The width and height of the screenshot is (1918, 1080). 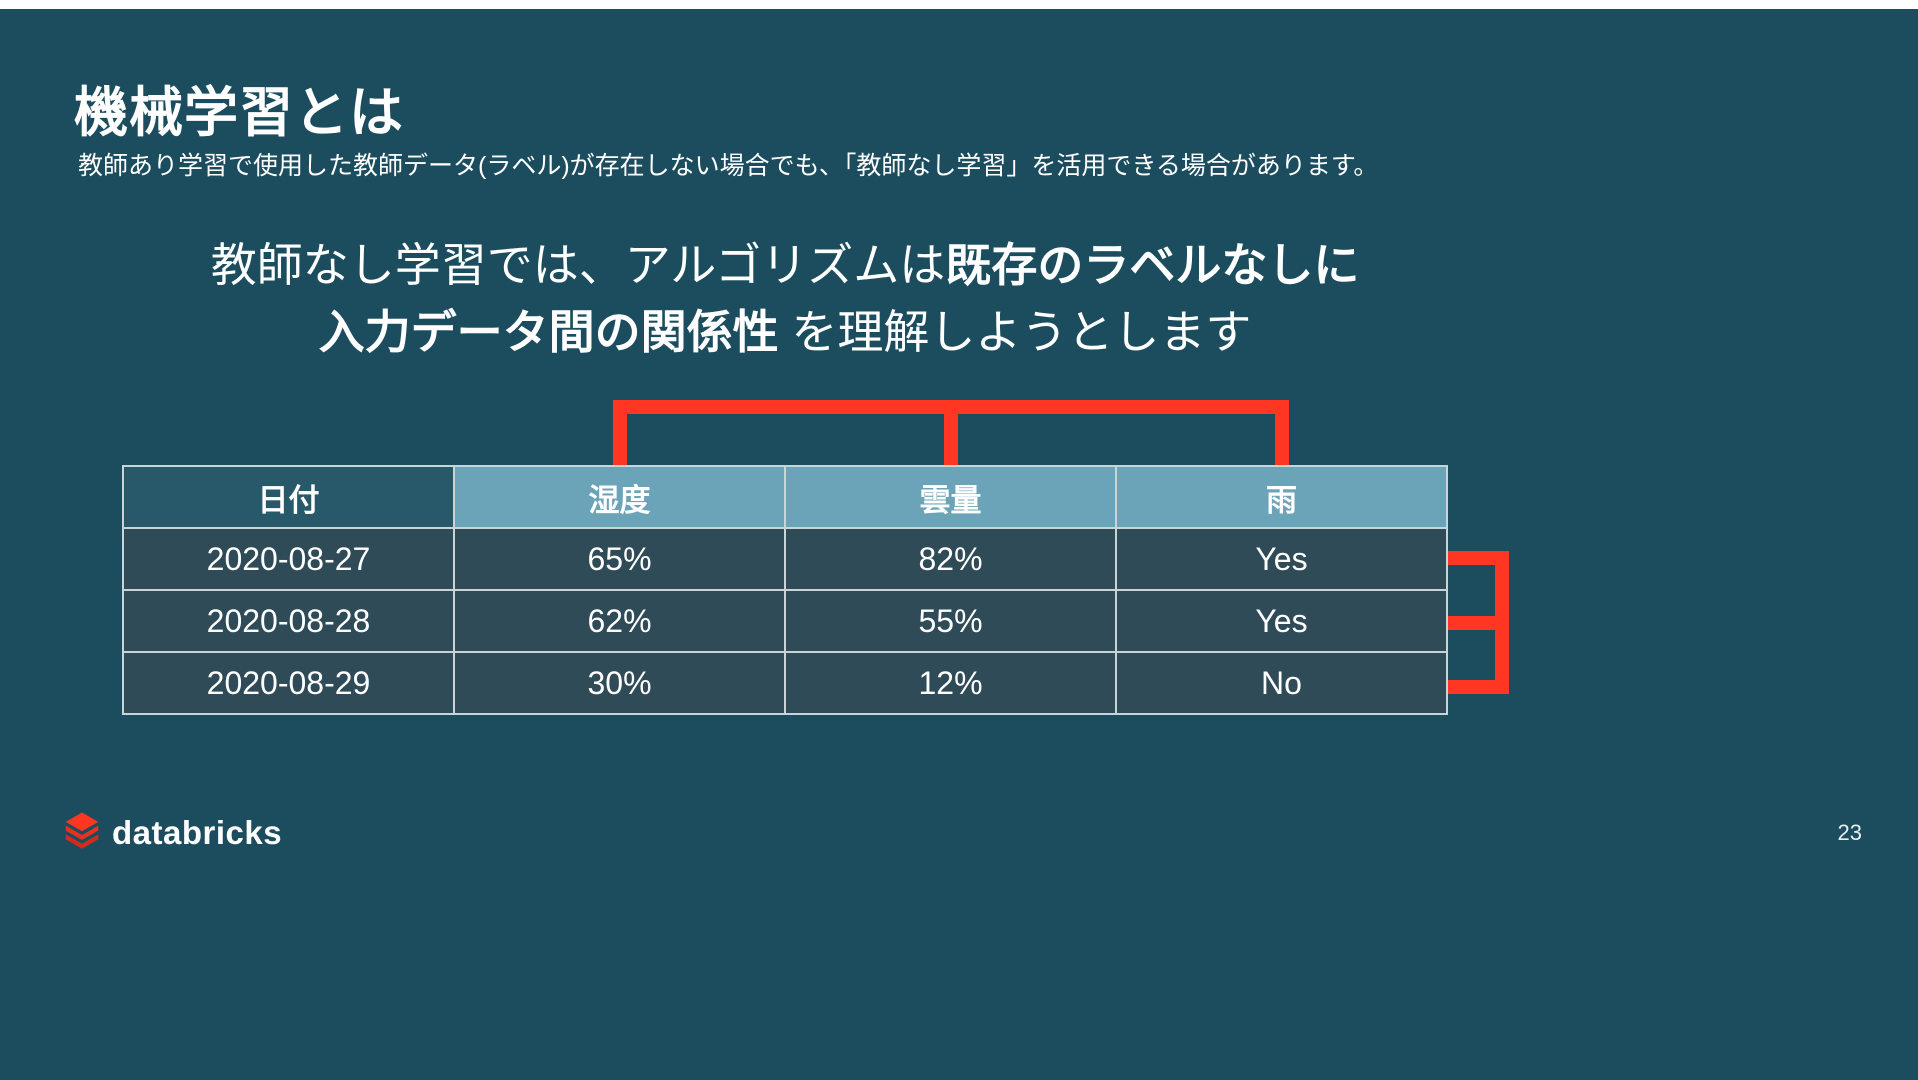 I want to click on cell-cloud: 55%, so click(x=950, y=621).